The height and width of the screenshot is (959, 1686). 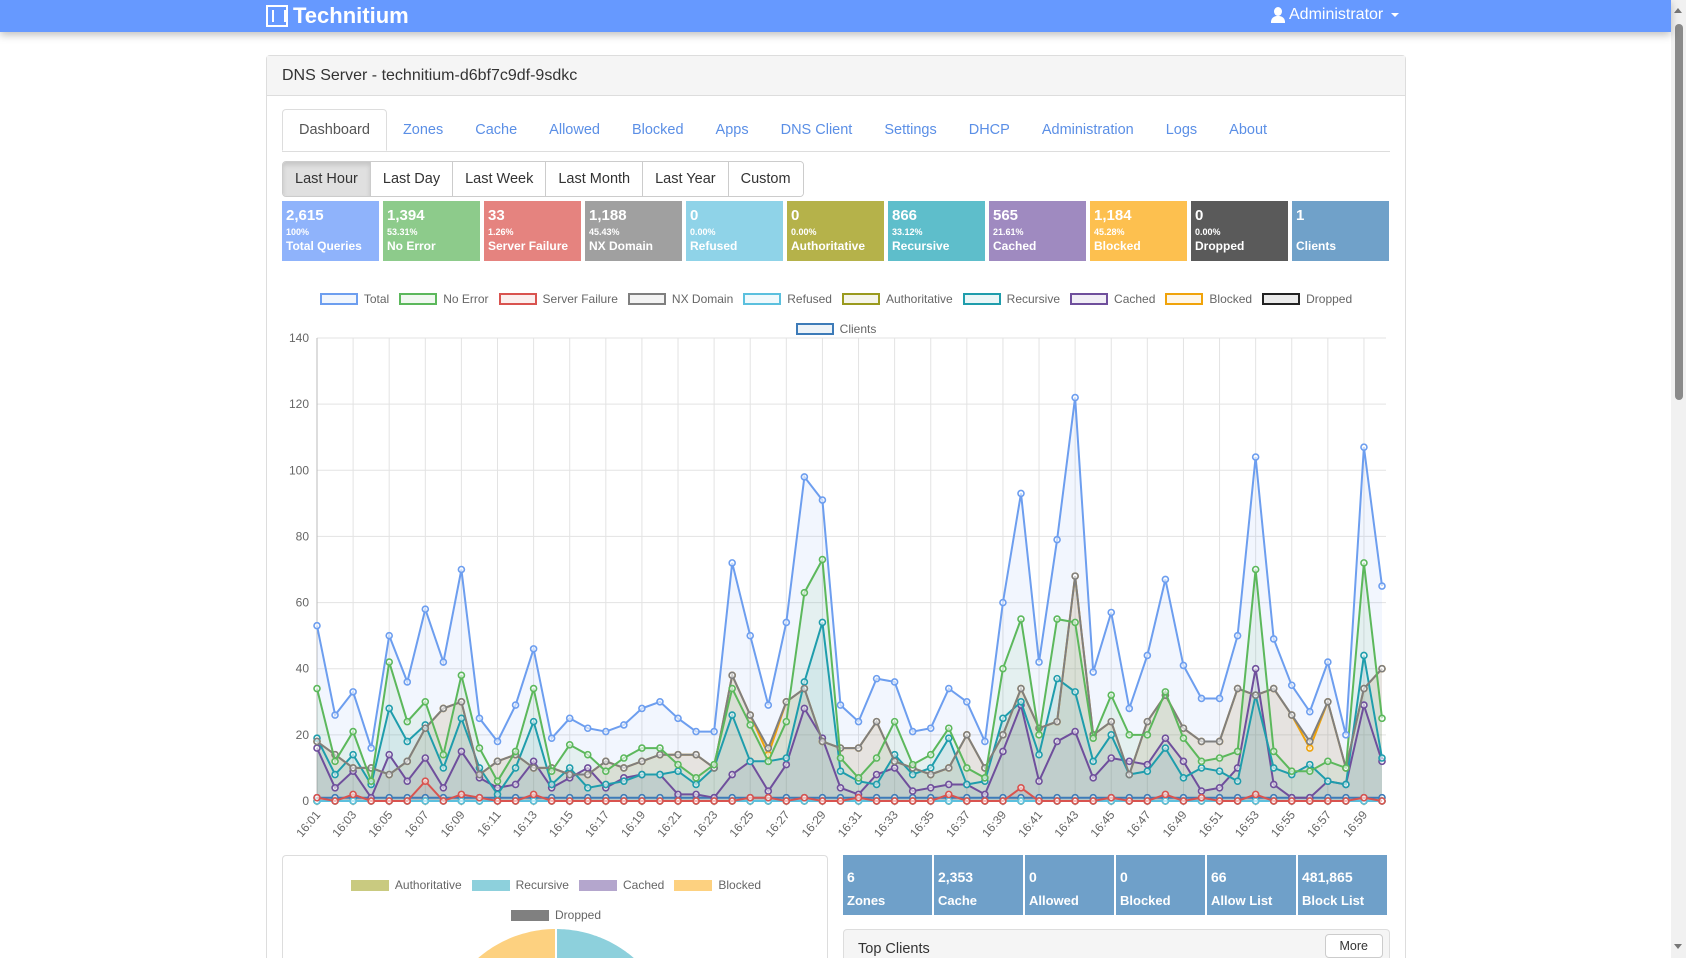 I want to click on legend-label: Server Failure, so click(x=580, y=299).